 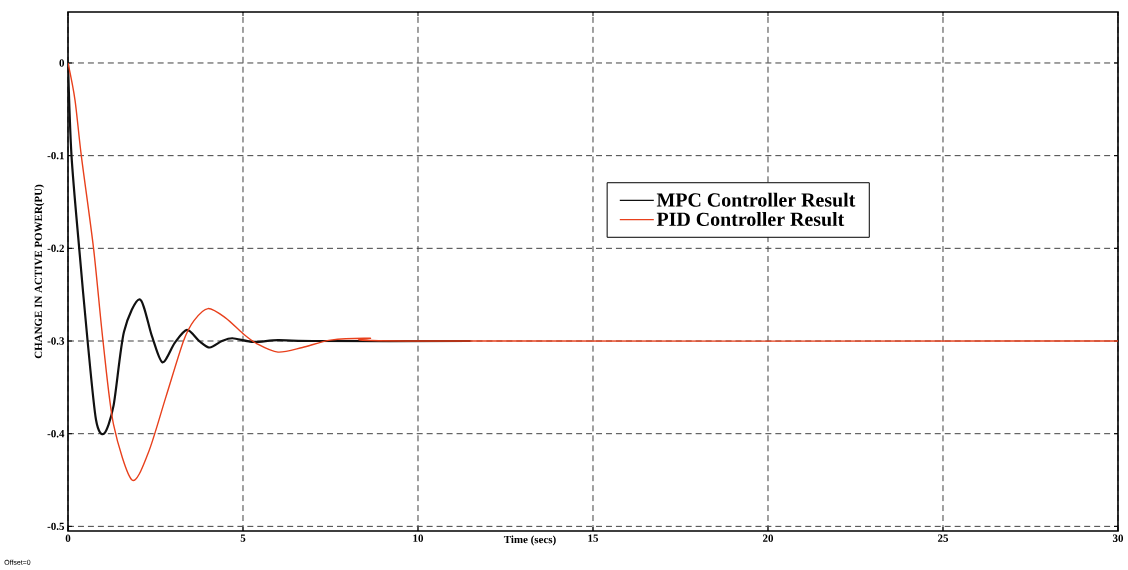 I want to click on y-tick-label: 0, so click(x=62, y=63).